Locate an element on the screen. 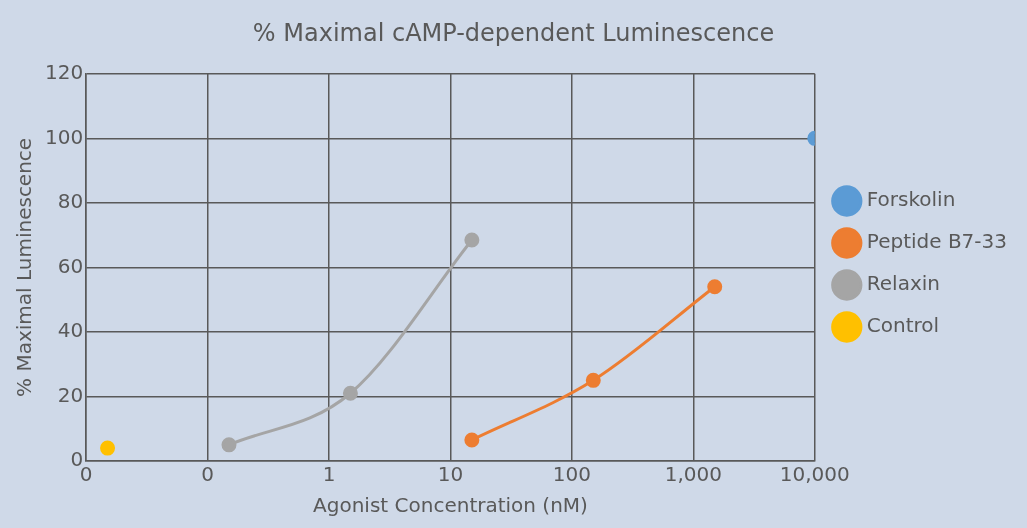 Image resolution: width=1027 pixels, height=528 pixels. x-axis-title: Agonist Concentration (nM) is located at coordinates (450, 505).